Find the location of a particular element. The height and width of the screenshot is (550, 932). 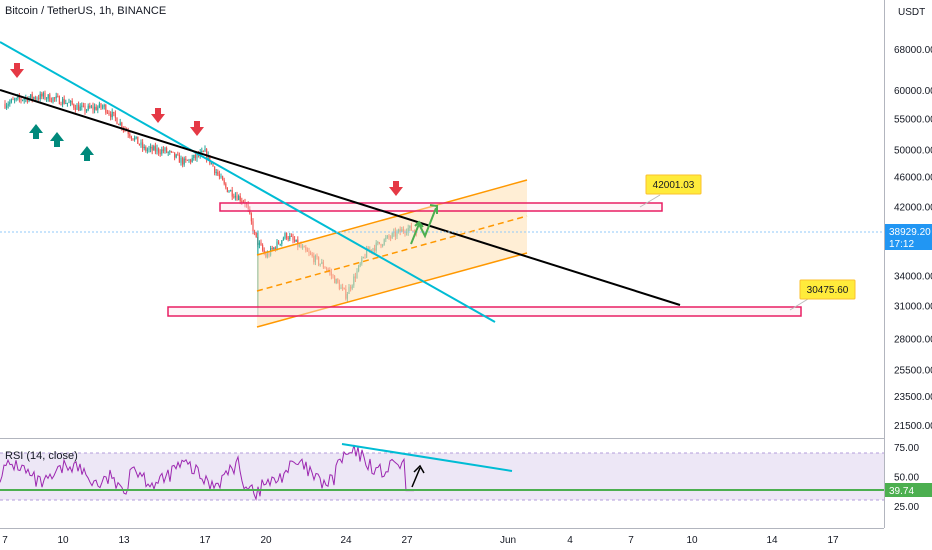

rsi-badge-bg is located at coordinates (908, 490).